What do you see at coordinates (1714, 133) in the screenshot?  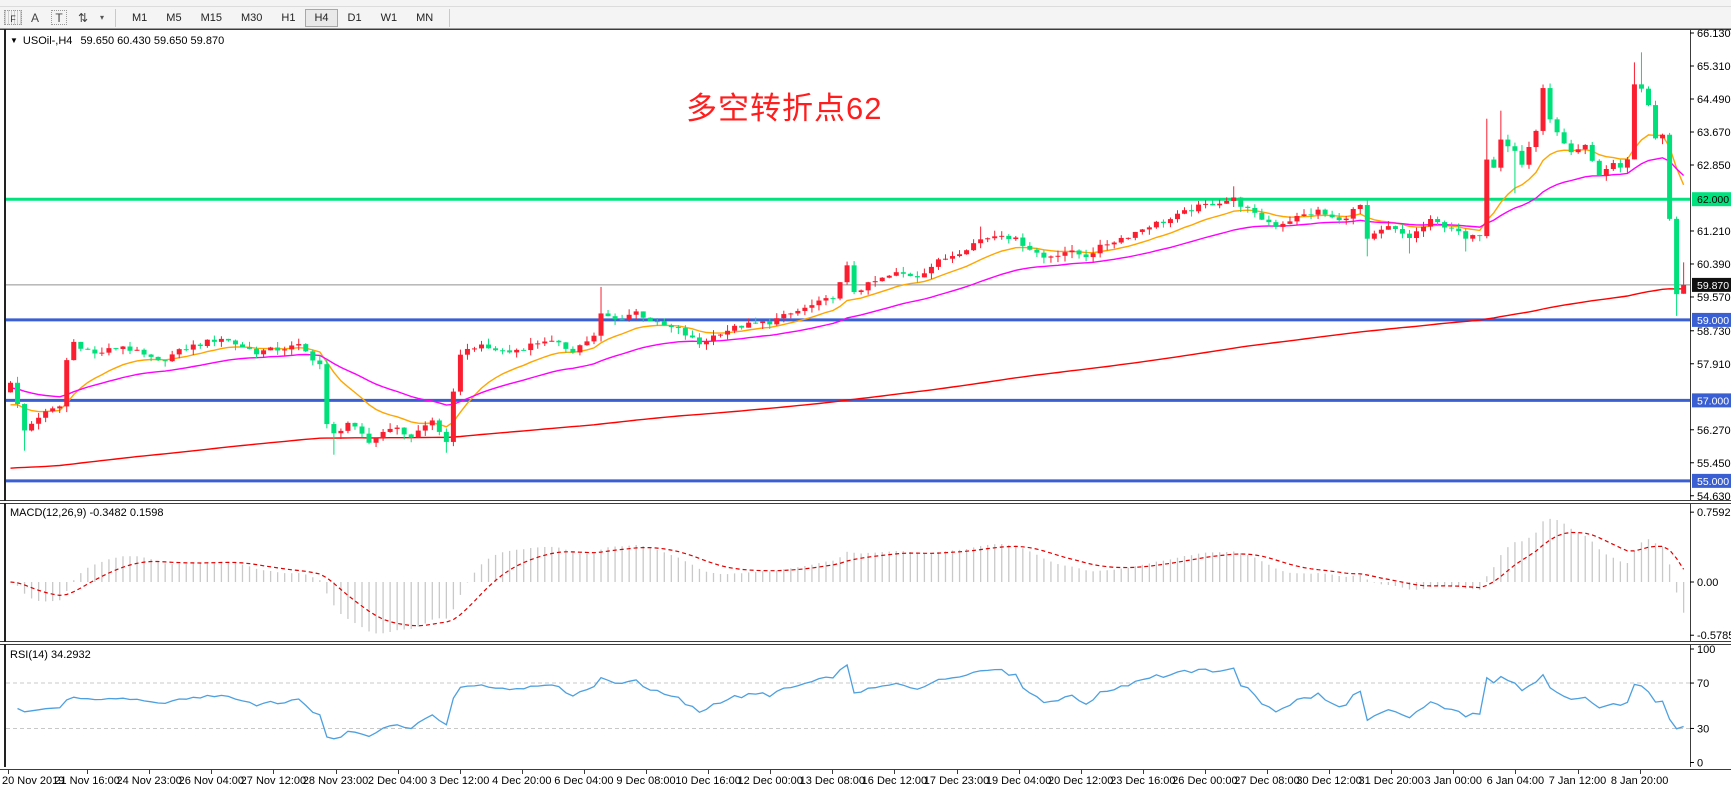 I see `price-tick-label: 63.670` at bounding box center [1714, 133].